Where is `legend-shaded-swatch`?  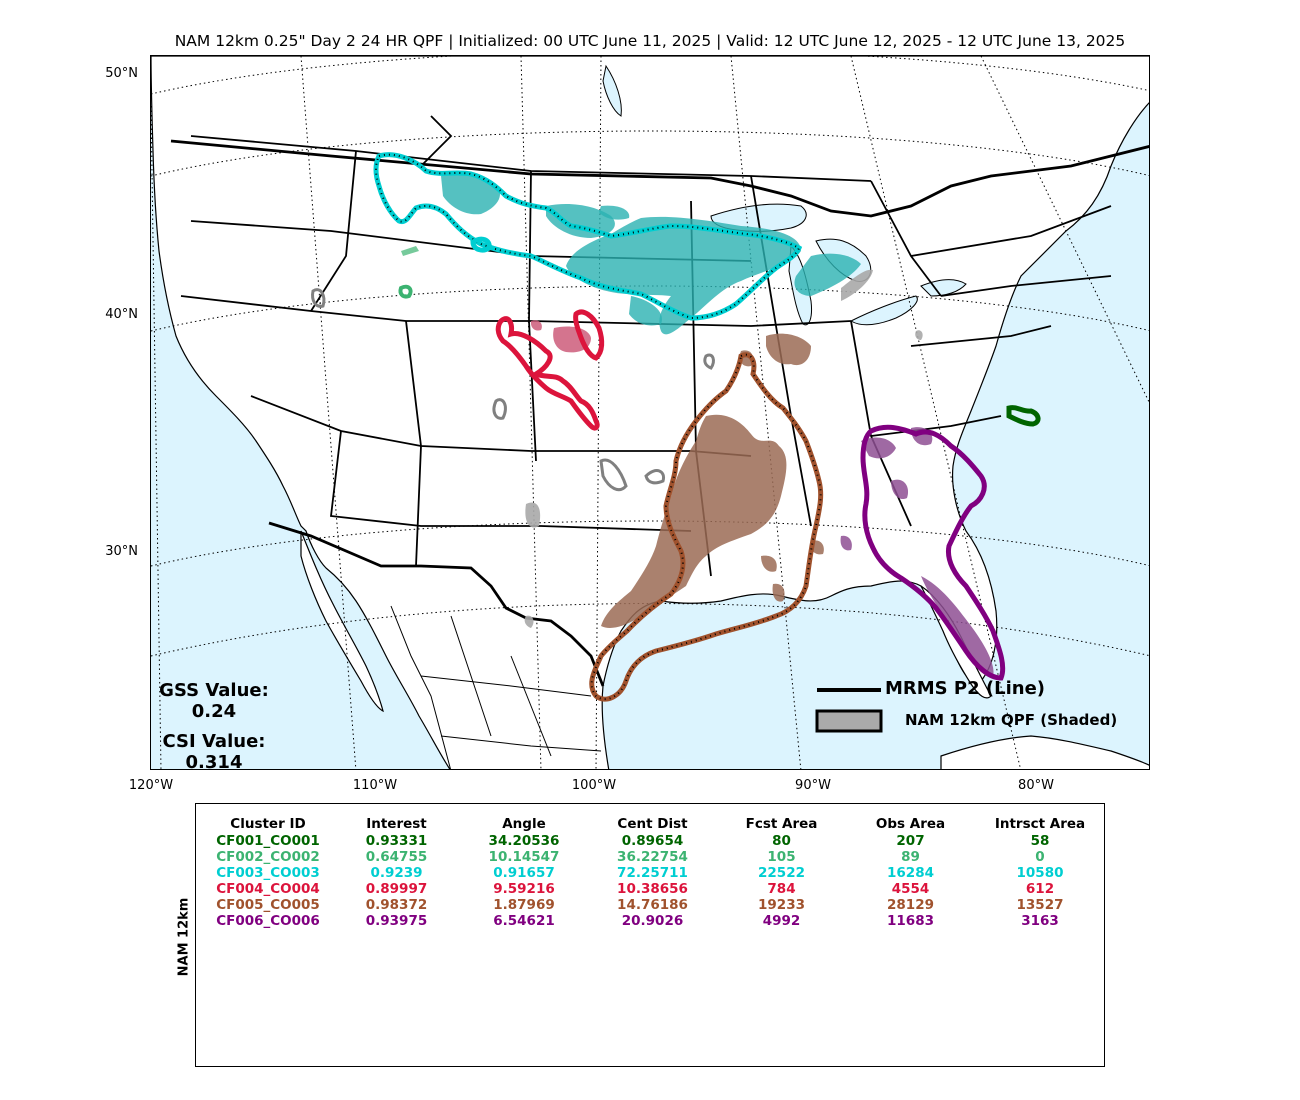
legend-shaded-swatch is located at coordinates (849, 721).